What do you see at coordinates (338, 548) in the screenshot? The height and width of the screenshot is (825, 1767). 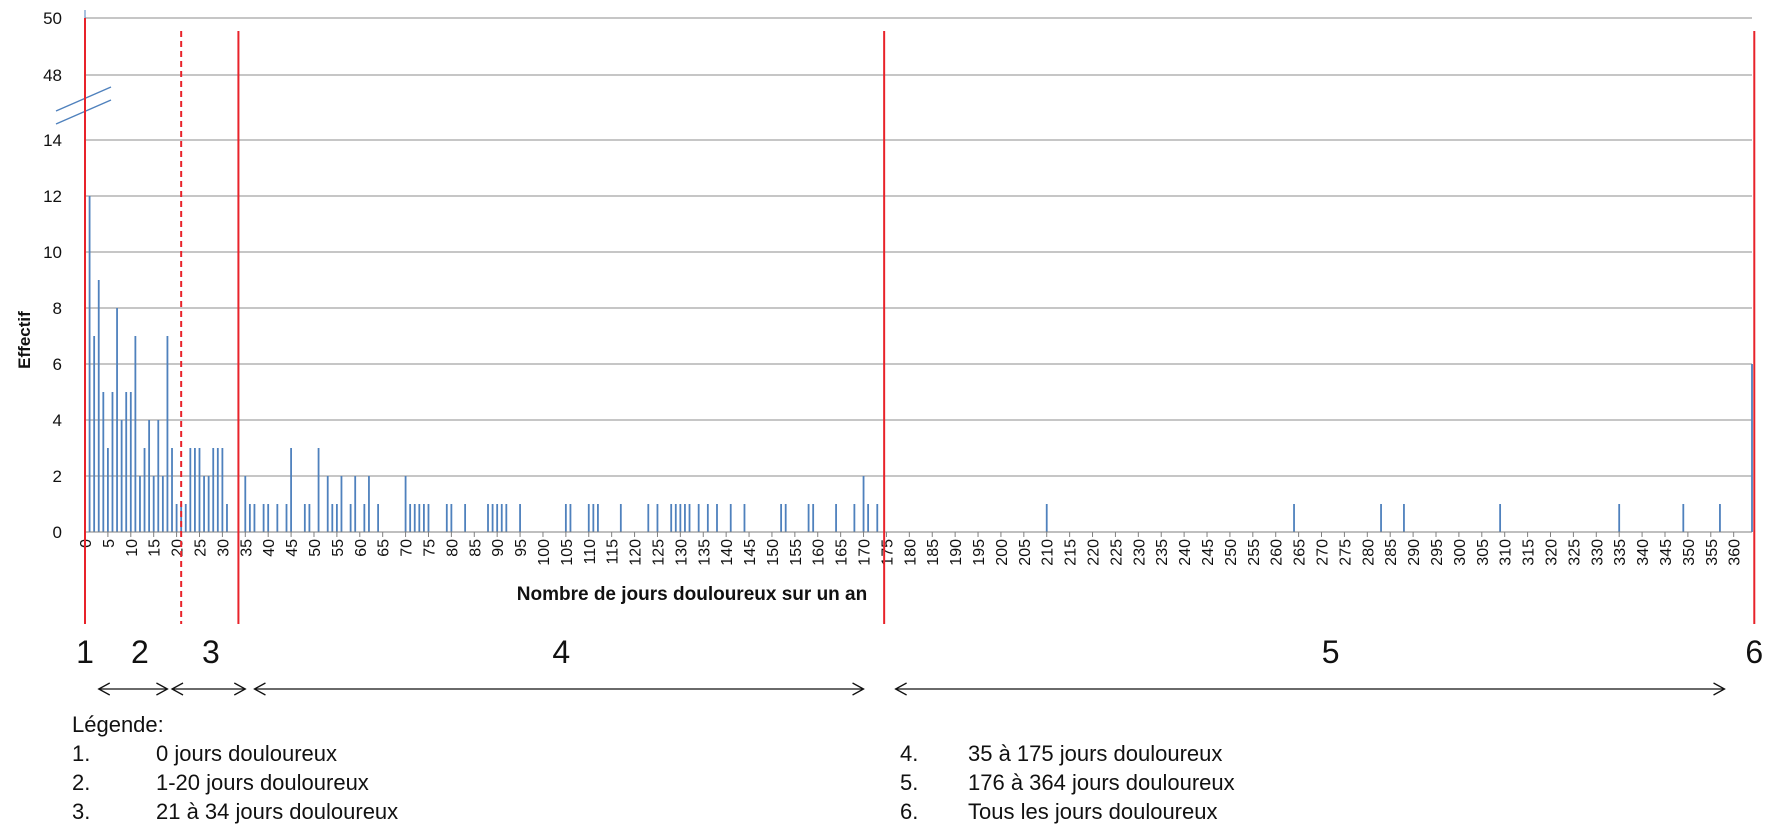 I see `x-tick-label: 55` at bounding box center [338, 548].